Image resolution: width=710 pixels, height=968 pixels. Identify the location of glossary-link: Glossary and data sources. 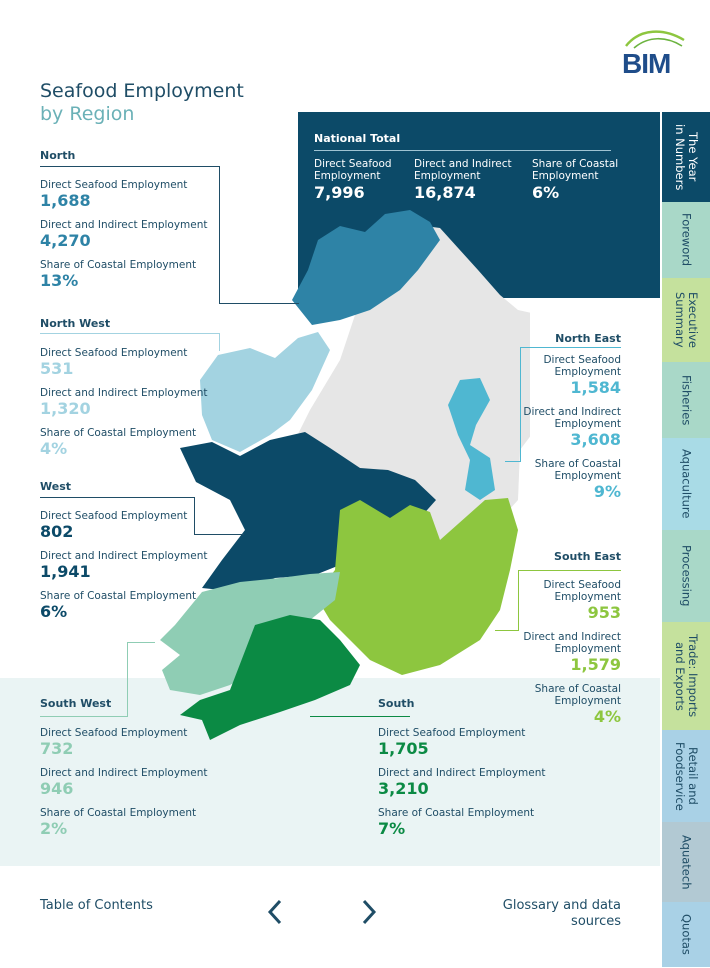
(561, 913).